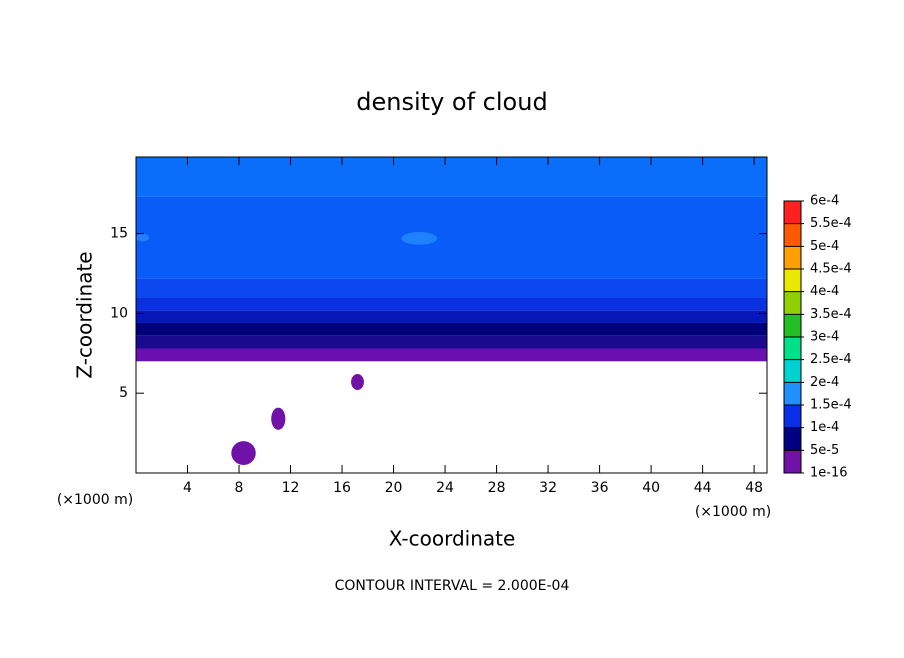 This screenshot has height=658, width=904. I want to click on colorbar-label: 5.5e-4, so click(831, 223).